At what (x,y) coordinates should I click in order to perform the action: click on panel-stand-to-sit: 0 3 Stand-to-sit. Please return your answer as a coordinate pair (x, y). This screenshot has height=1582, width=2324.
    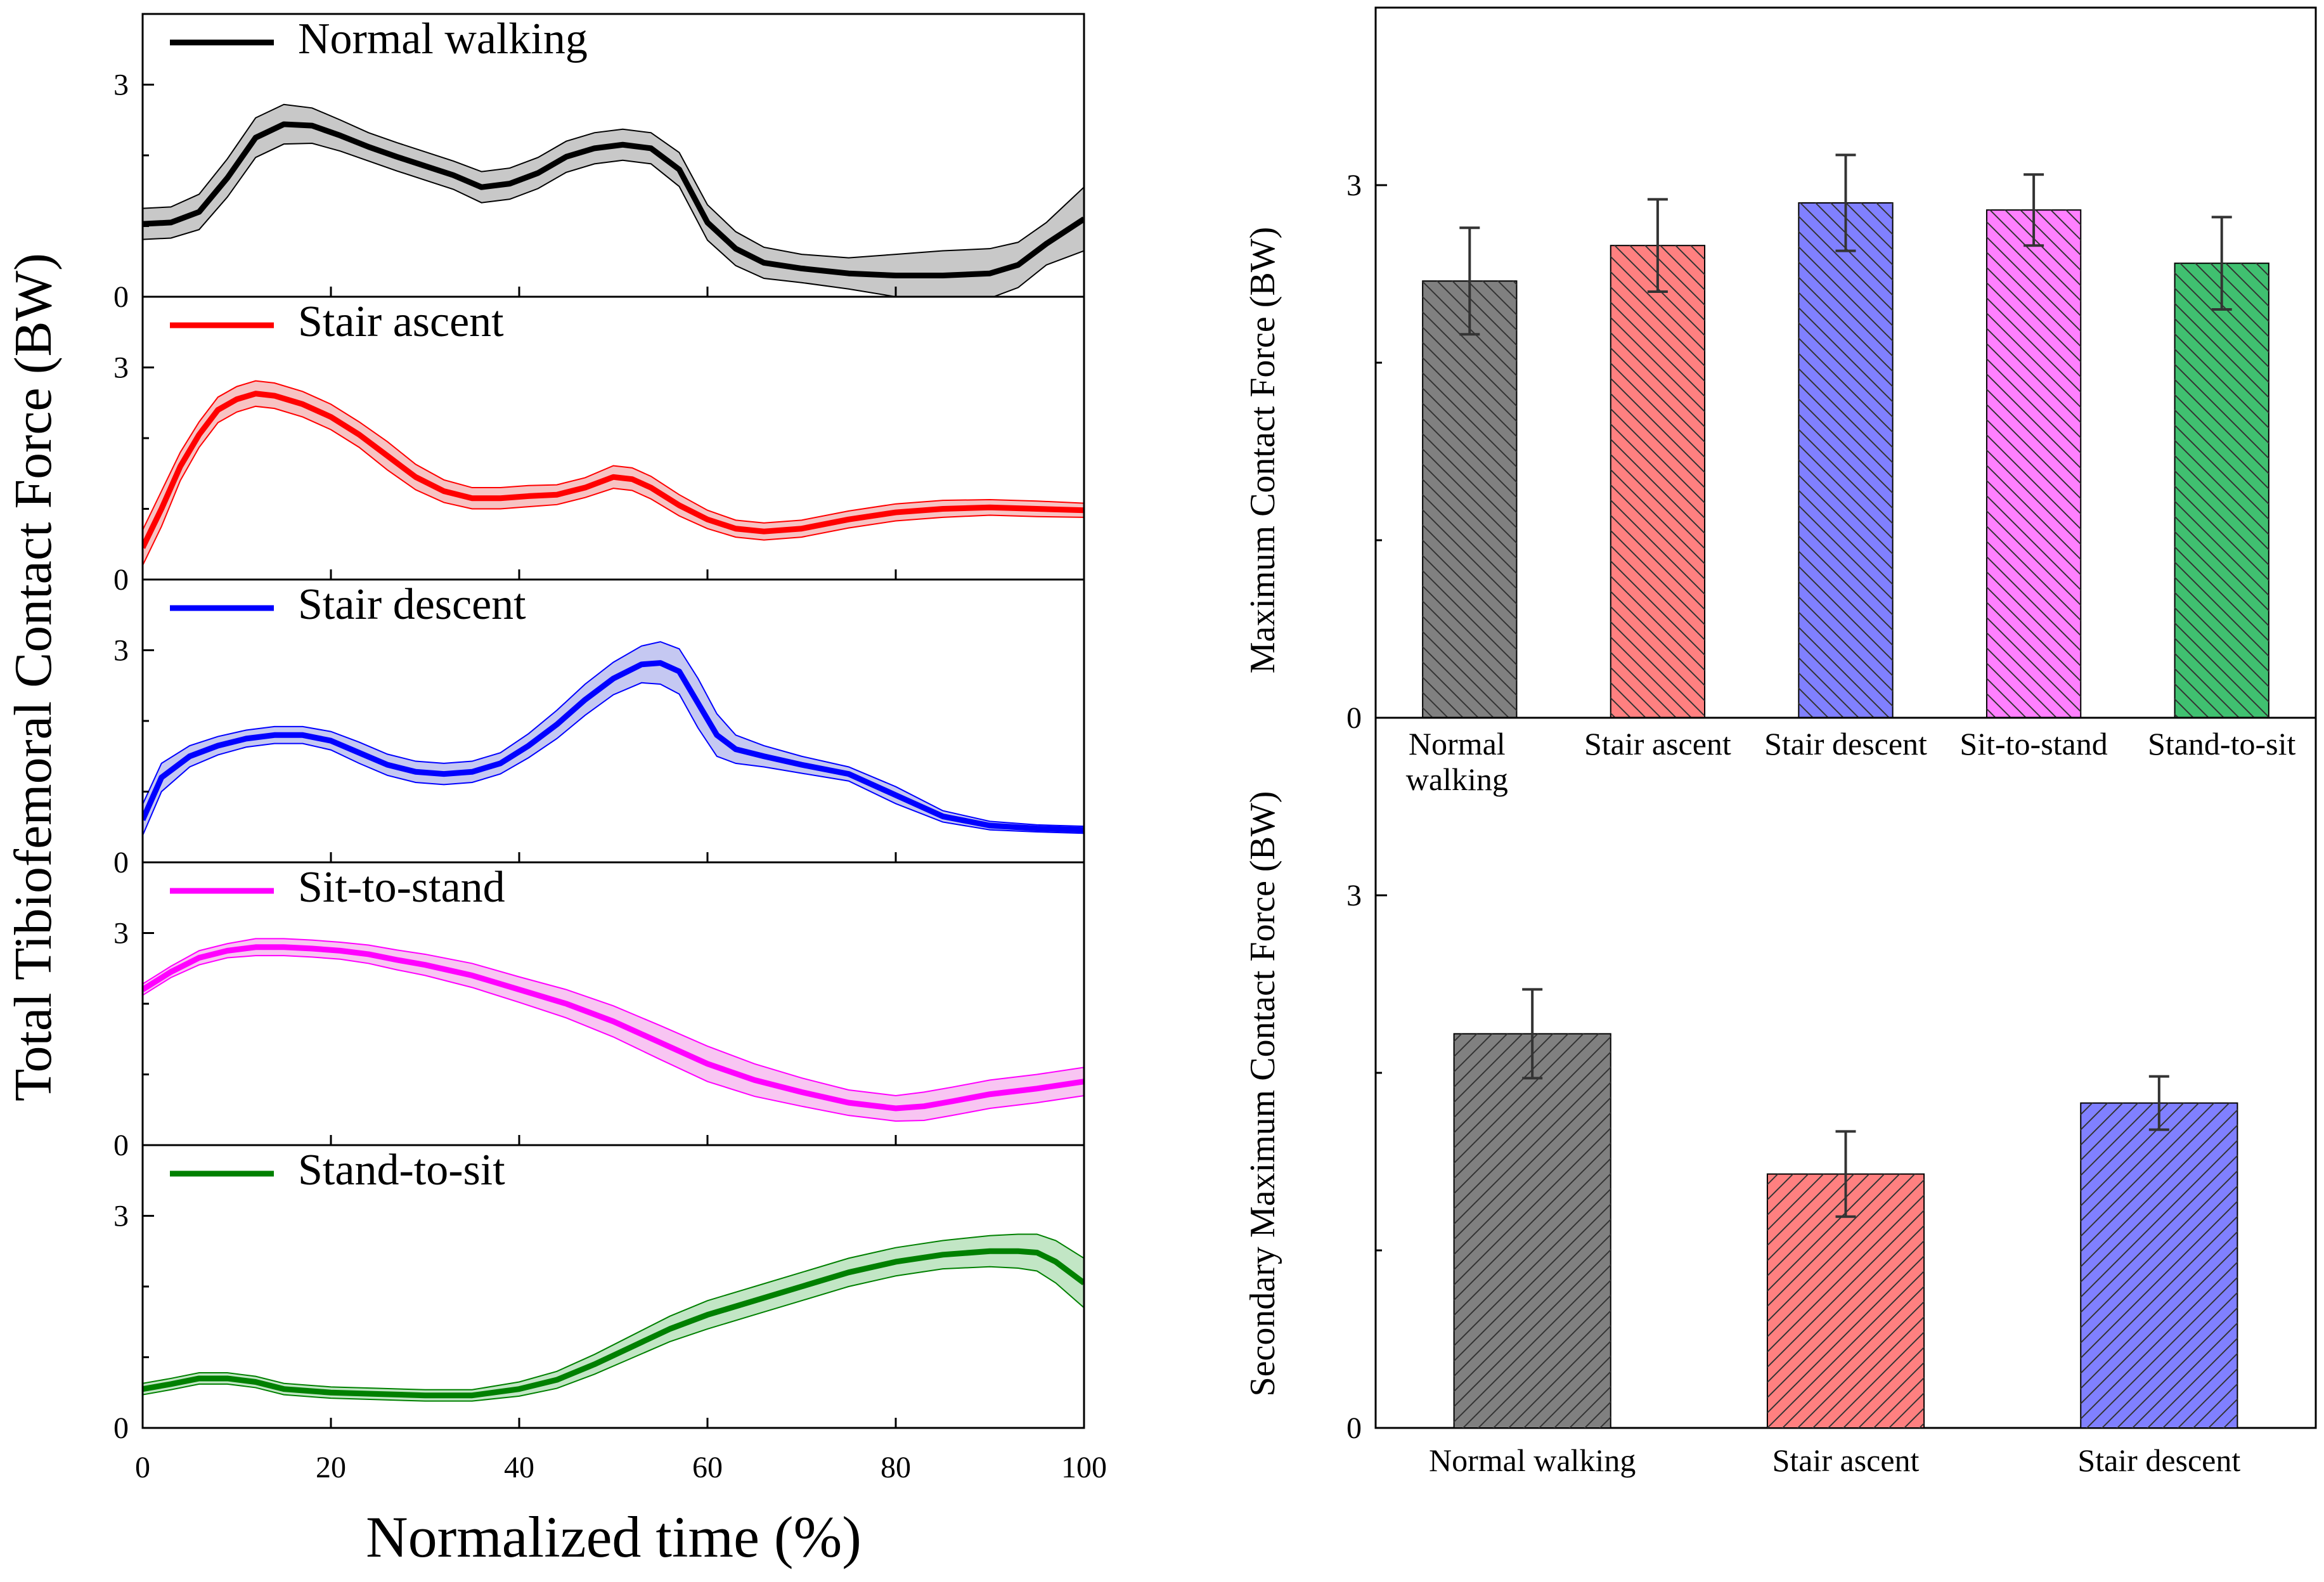
    Looking at the image, I should click on (599, 1294).